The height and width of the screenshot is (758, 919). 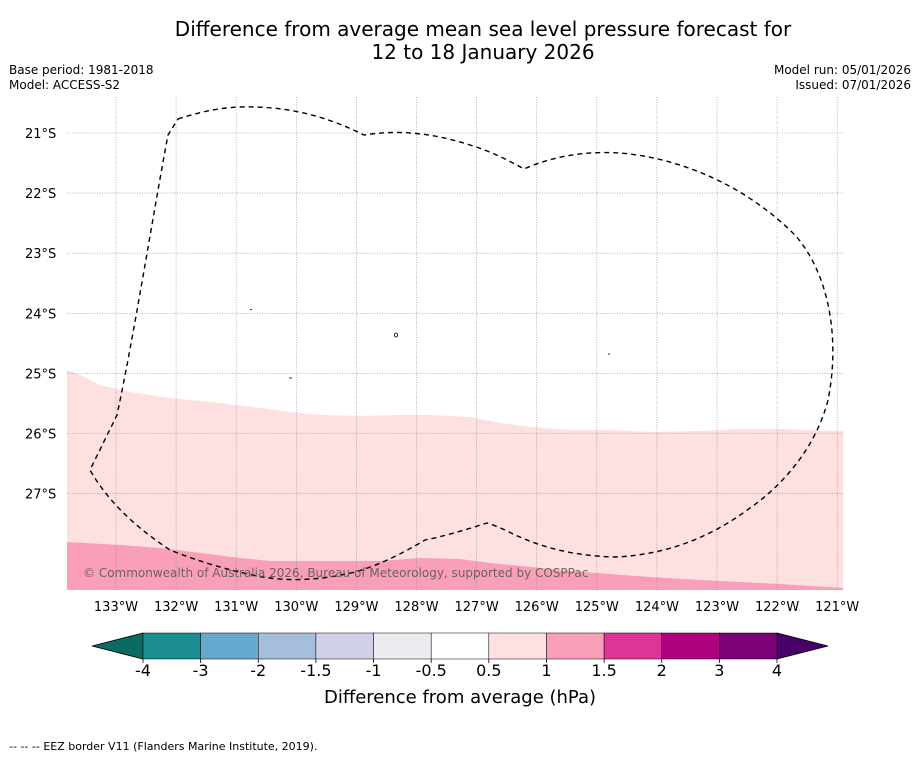 What do you see at coordinates (842, 70) in the screenshot?
I see `model-run: Model run: 05/01/2026` at bounding box center [842, 70].